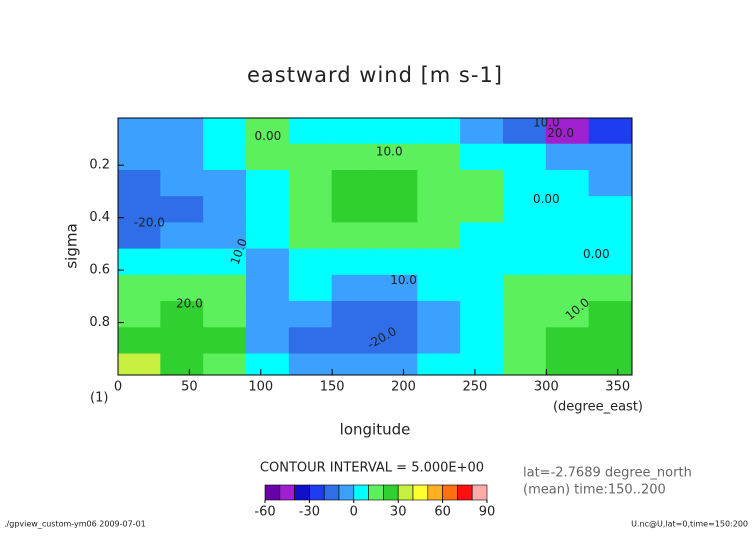  Describe the element at coordinates (75, 524) in the screenshot. I see `footer-left: ./gpview_custom-ym06 2009-07-01` at that location.